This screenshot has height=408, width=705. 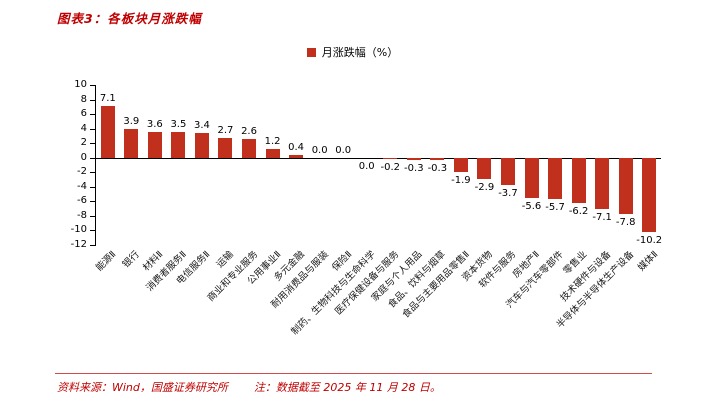 What do you see at coordinates (625, 223) in the screenshot?
I see `bar-value-label: -7.8` at bounding box center [625, 223].